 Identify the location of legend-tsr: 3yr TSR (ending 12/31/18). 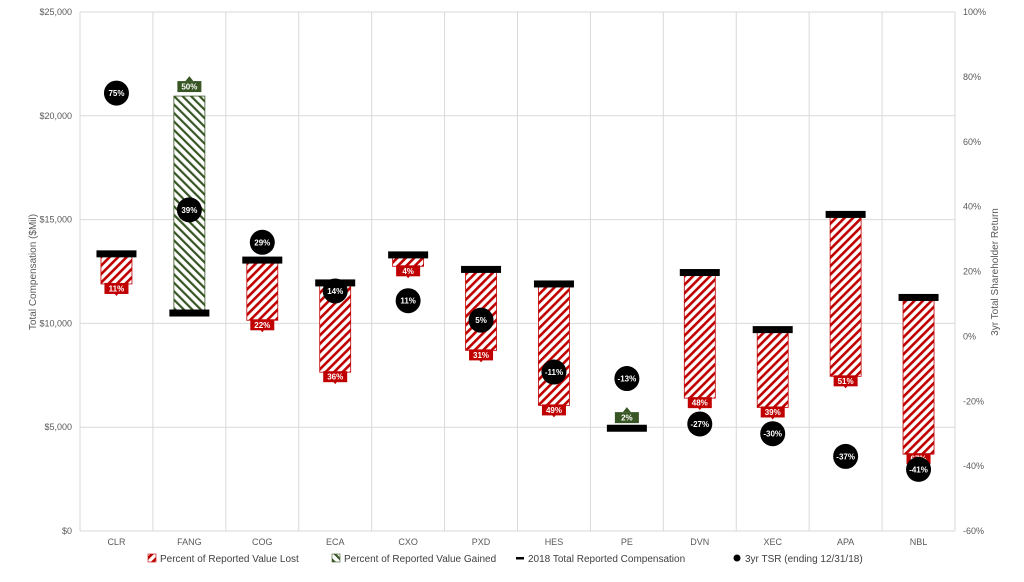
(804, 559).